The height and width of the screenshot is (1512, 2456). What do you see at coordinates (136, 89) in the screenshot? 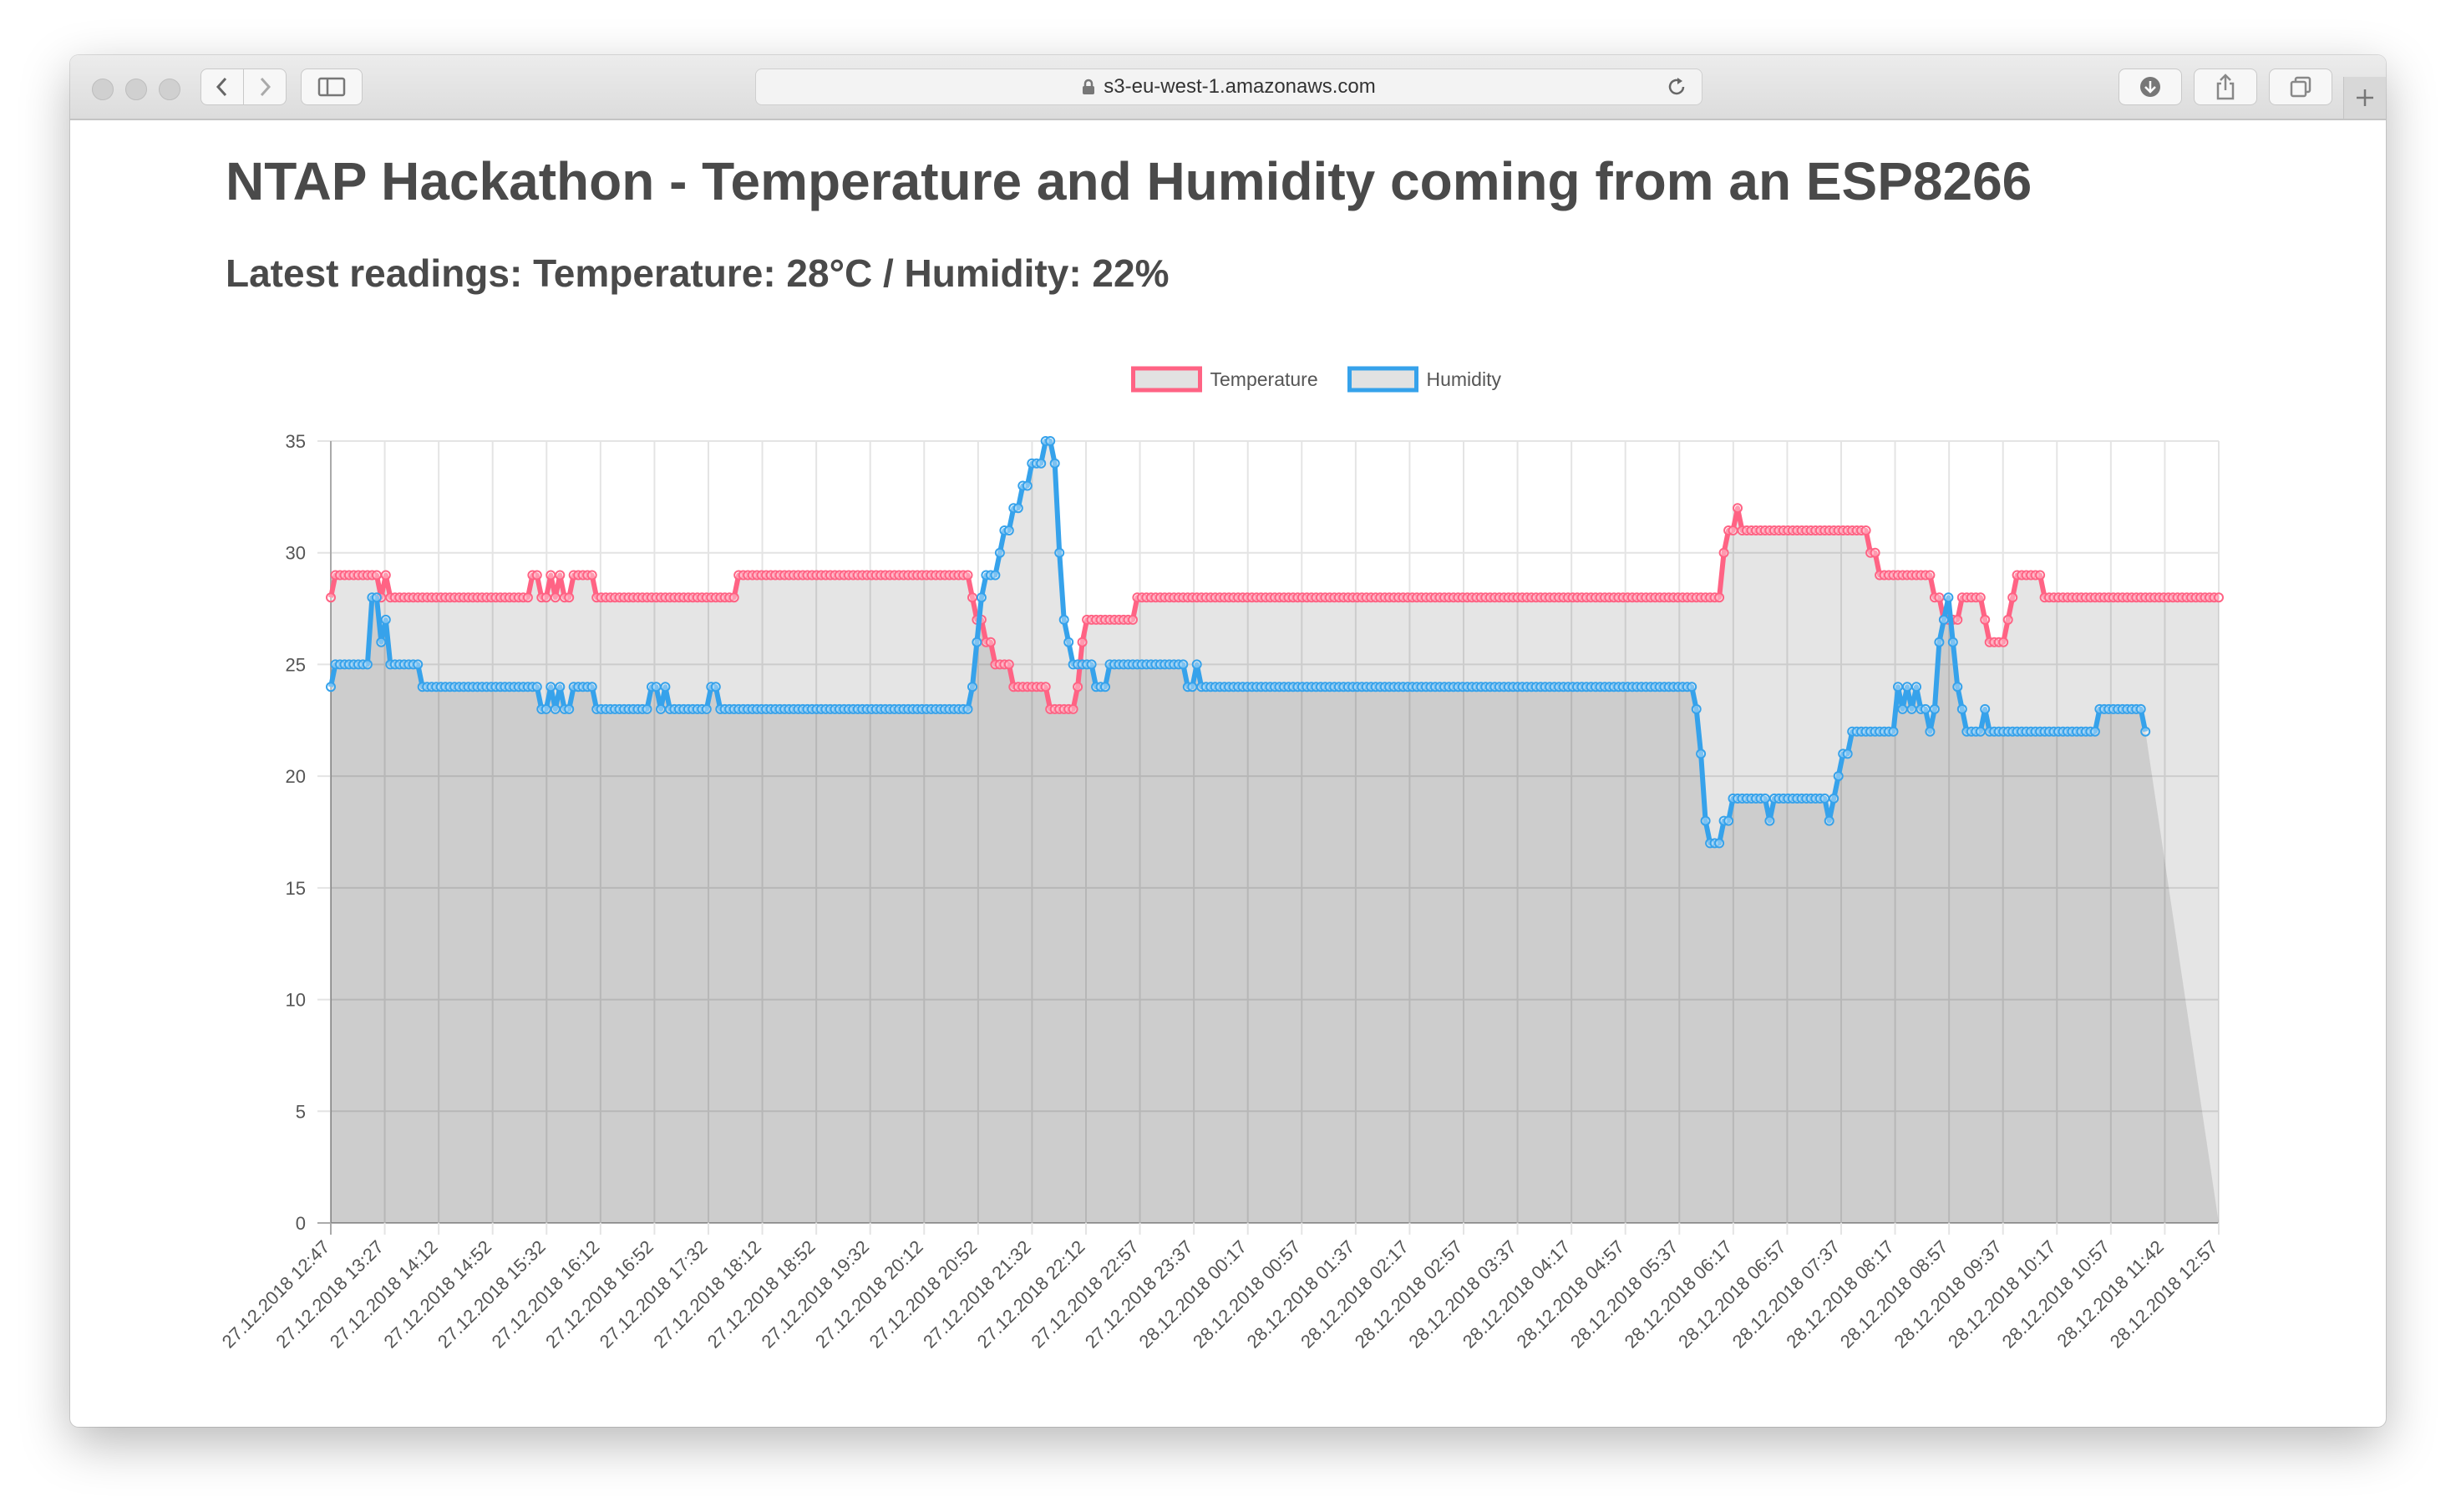
I see `minimize-window-button` at bounding box center [136, 89].